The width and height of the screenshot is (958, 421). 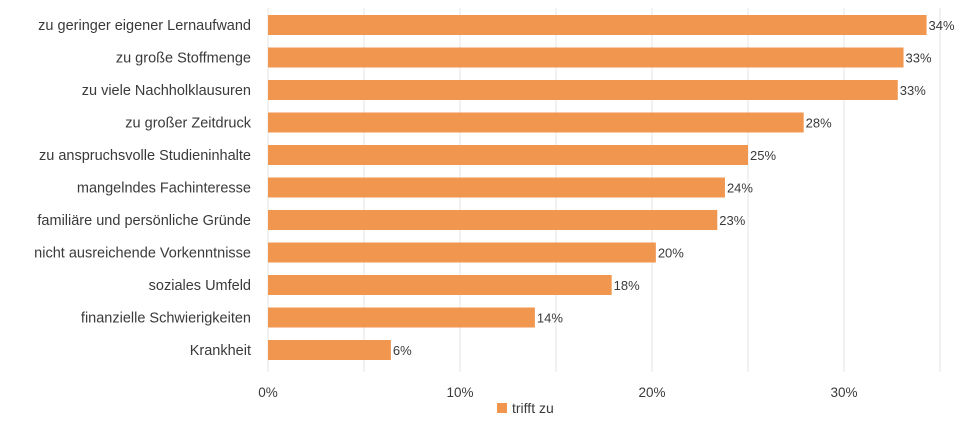 What do you see at coordinates (459, 392) in the screenshot?
I see `x-tick-label: 10%` at bounding box center [459, 392].